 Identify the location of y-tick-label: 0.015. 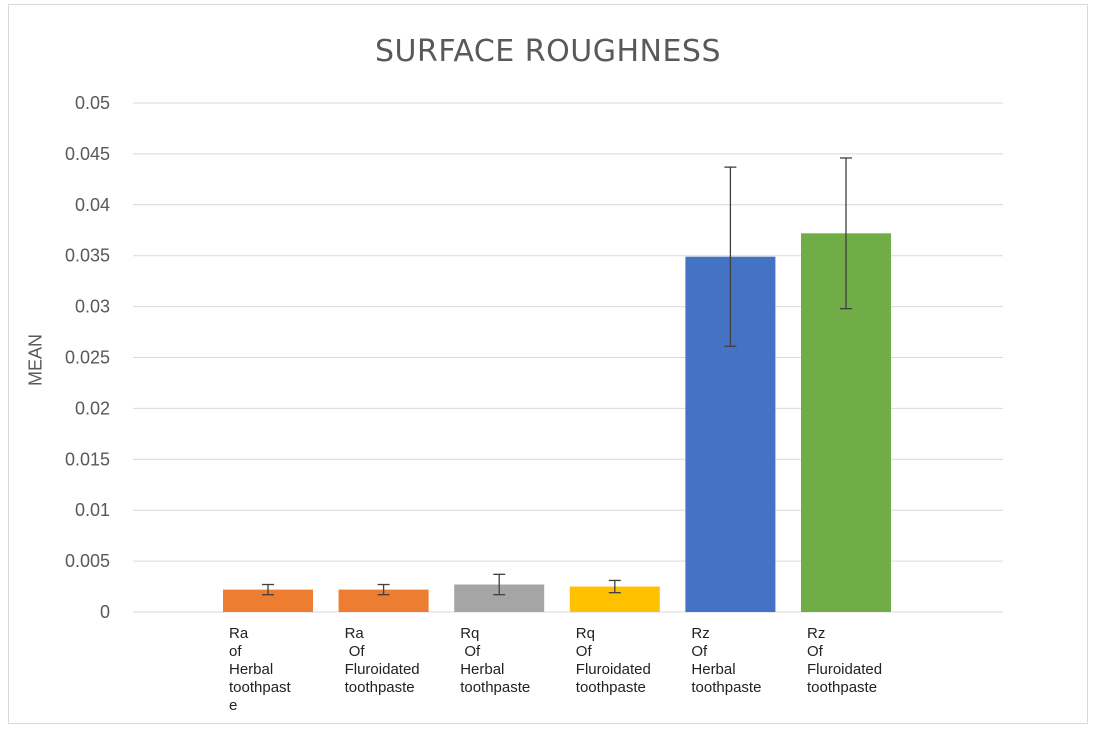
(87, 459).